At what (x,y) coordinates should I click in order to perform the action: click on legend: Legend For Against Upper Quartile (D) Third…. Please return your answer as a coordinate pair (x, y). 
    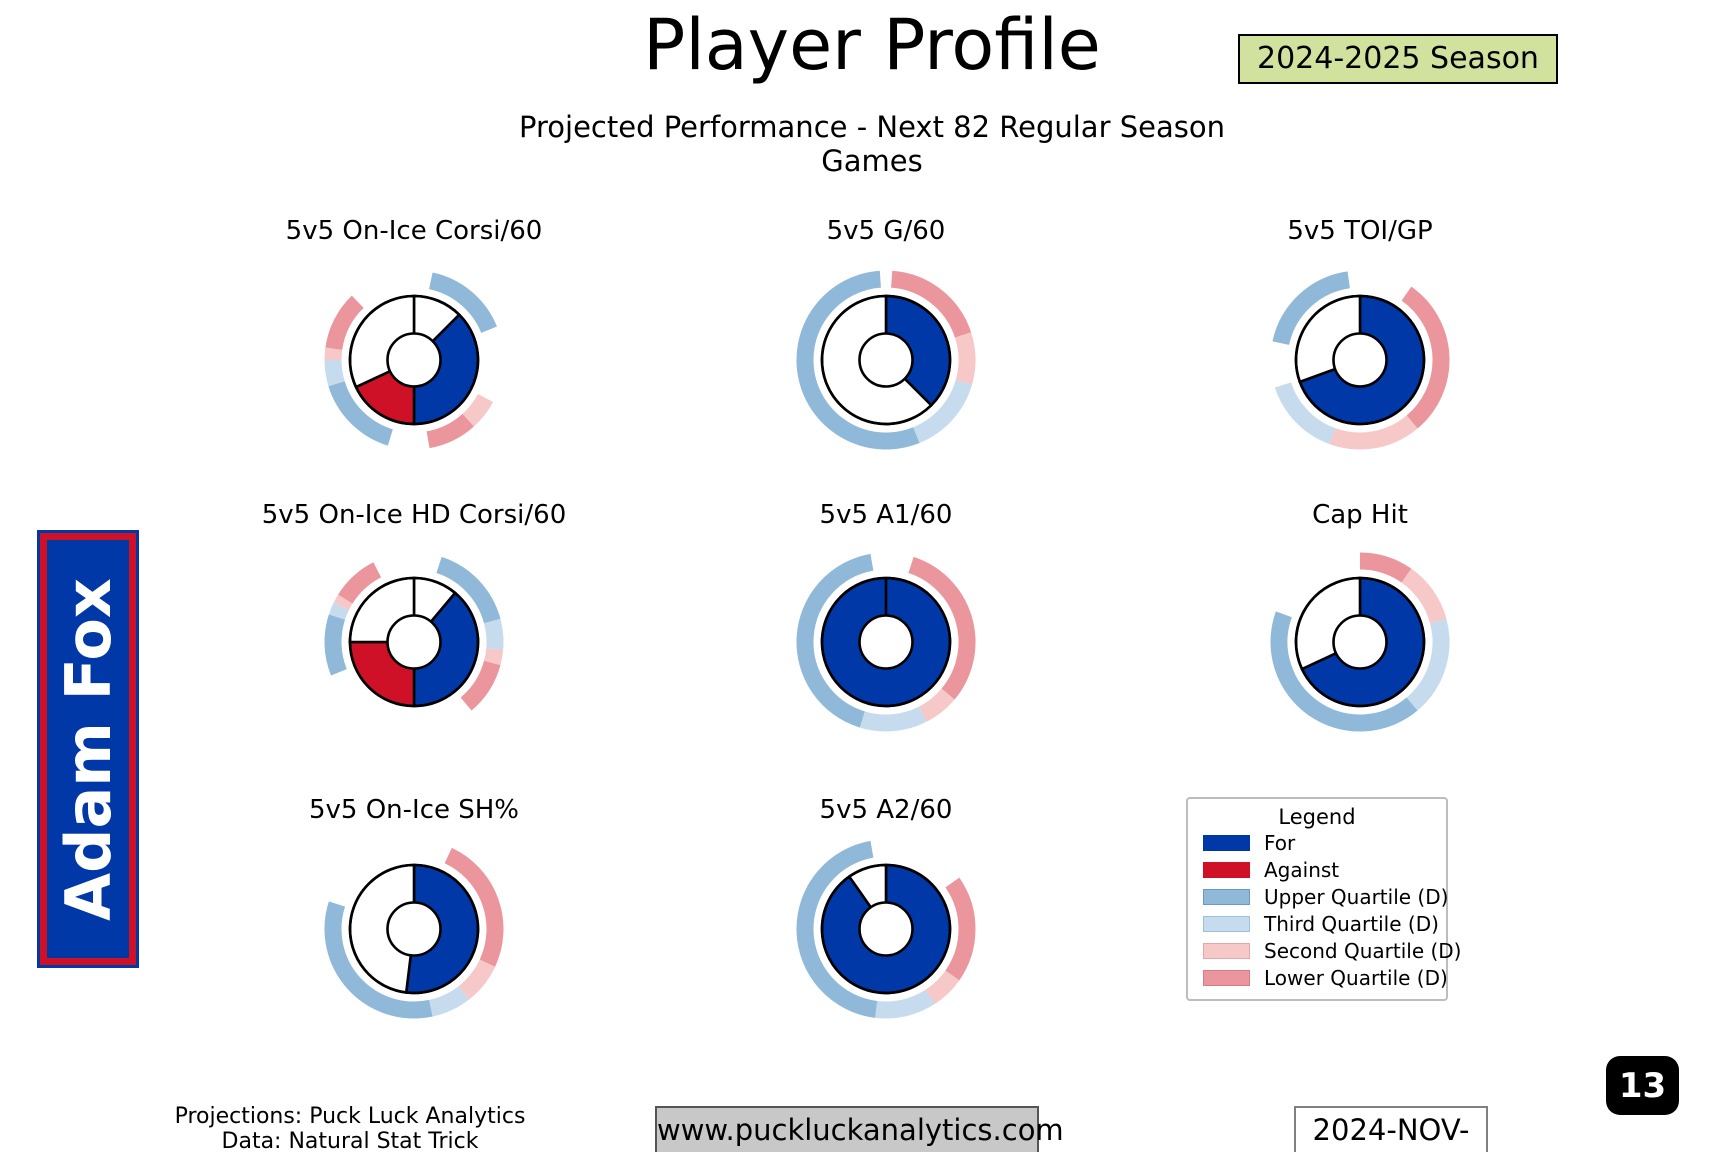
    Looking at the image, I should click on (1323, 899).